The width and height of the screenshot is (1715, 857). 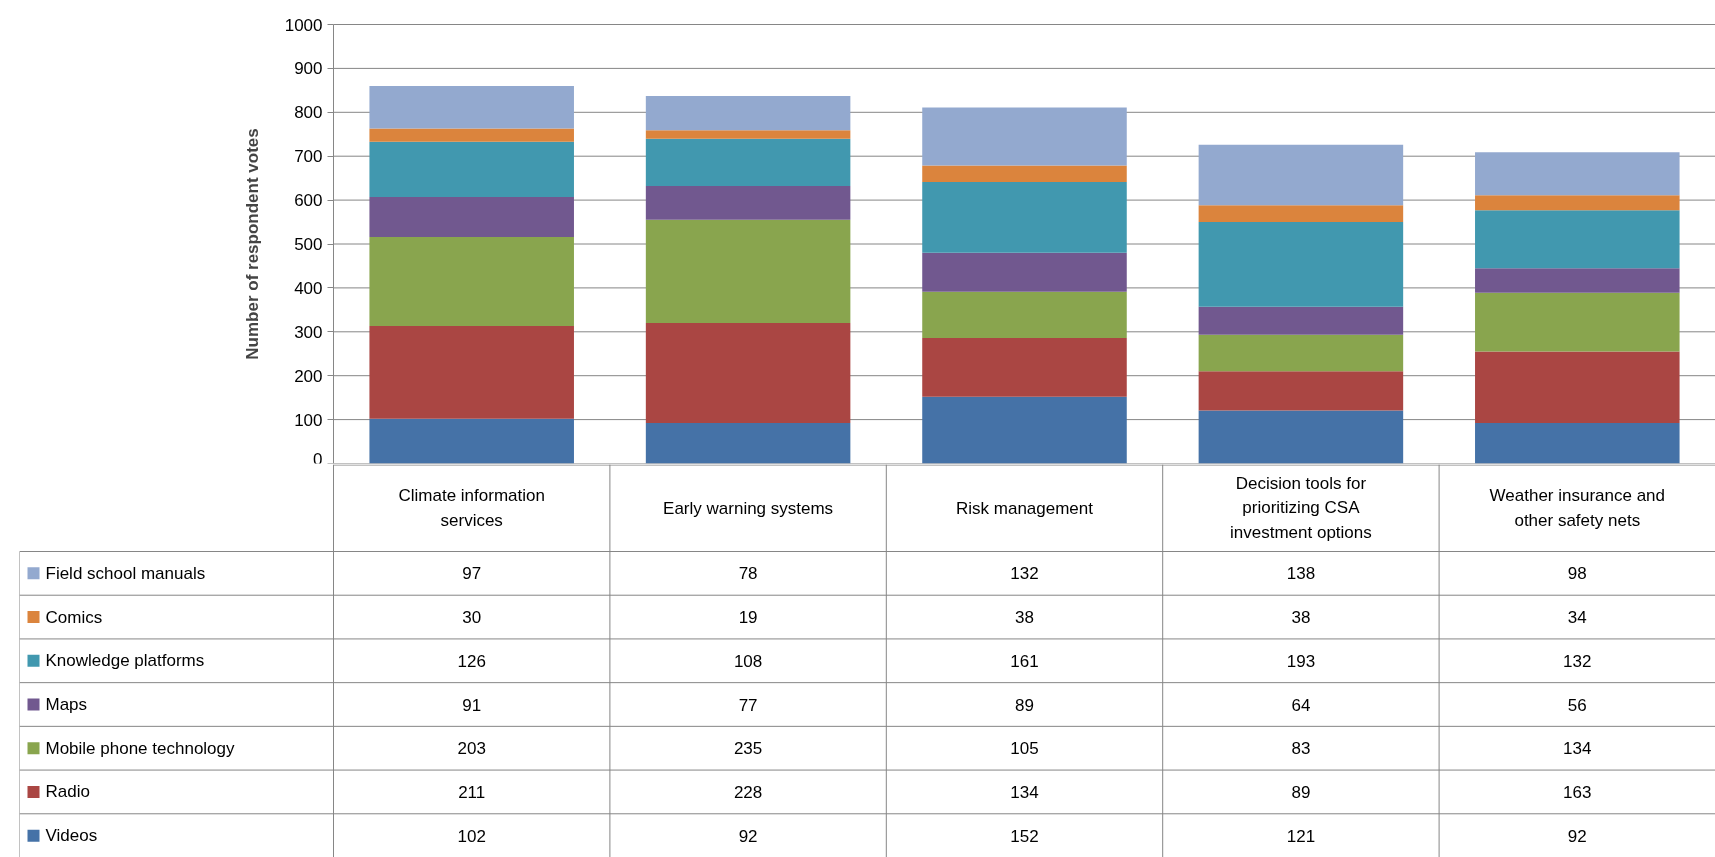 What do you see at coordinates (66, 704) in the screenshot?
I see `legend-label: Maps` at bounding box center [66, 704].